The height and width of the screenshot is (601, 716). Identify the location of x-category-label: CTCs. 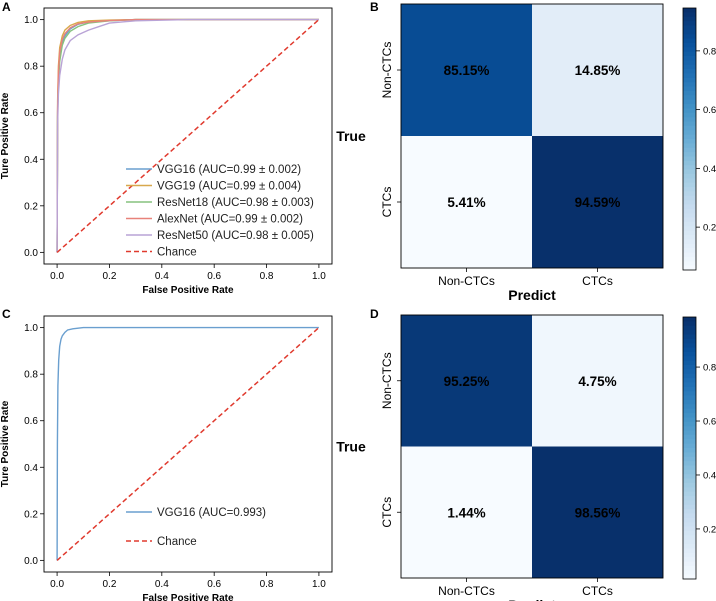
(597, 281).